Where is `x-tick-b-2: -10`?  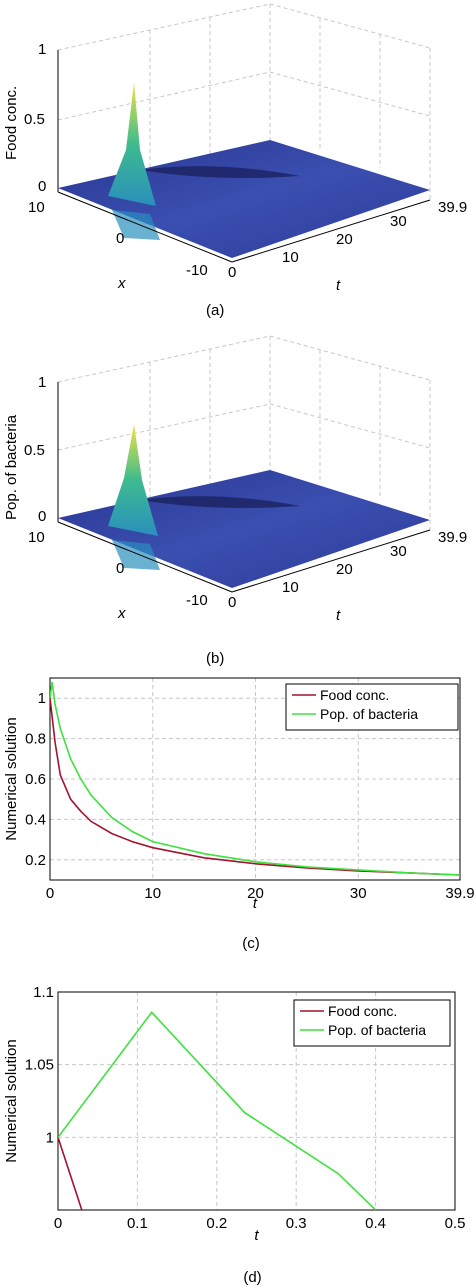
x-tick-b-2: -10 is located at coordinates (197, 600).